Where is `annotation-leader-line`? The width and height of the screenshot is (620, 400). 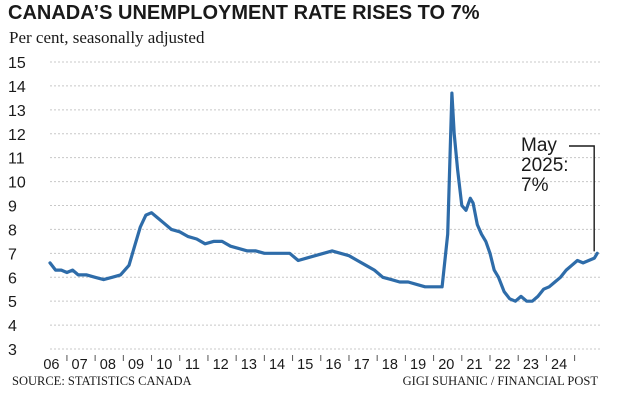 annotation-leader-line is located at coordinates (582, 198).